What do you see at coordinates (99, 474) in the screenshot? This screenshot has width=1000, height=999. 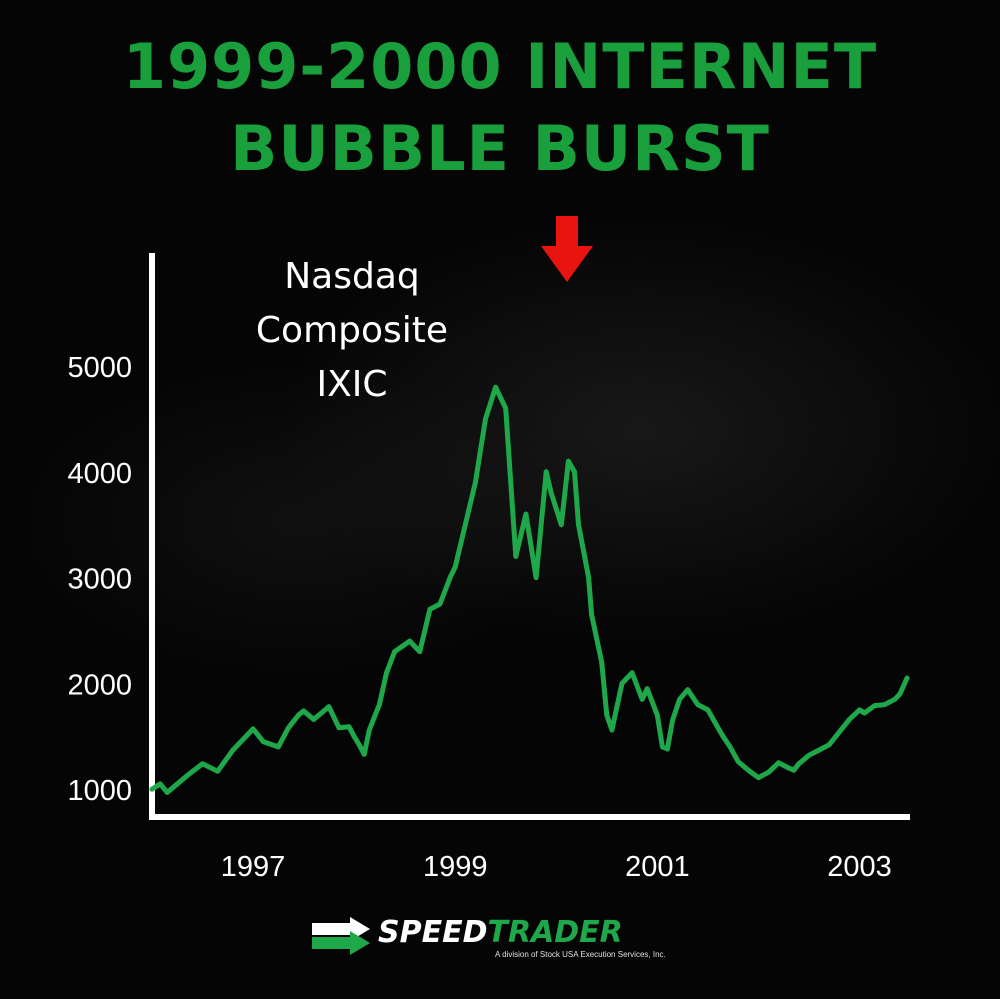 I see `y-tick-label: 4000` at bounding box center [99, 474].